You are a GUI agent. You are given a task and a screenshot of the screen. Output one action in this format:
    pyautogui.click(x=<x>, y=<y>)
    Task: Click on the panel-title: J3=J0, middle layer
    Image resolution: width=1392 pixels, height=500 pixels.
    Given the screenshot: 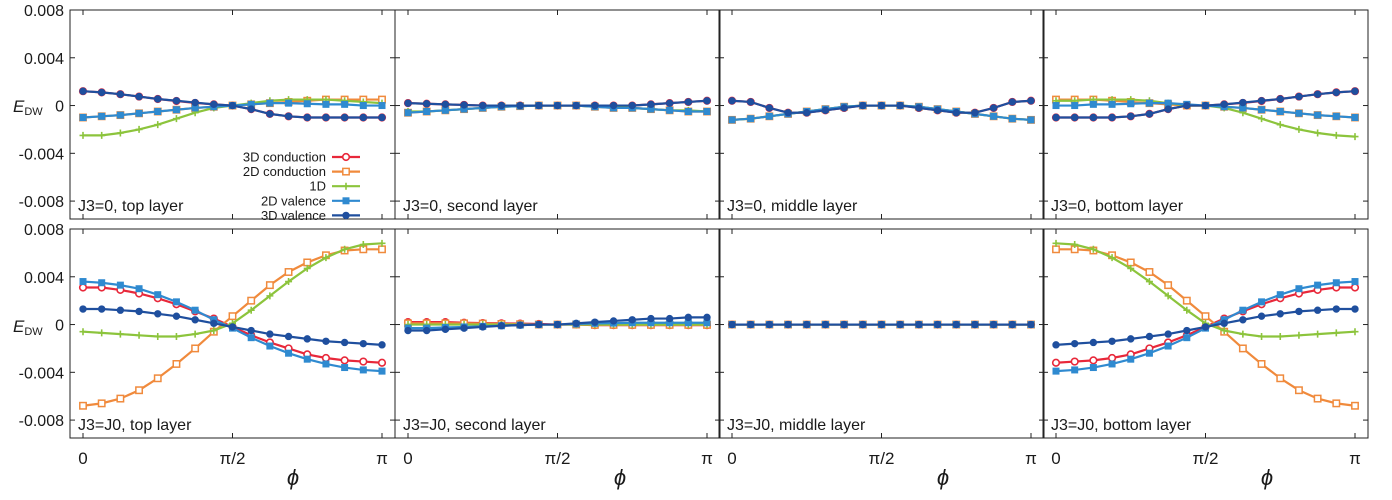 What is the action you would take?
    pyautogui.click(x=796, y=425)
    